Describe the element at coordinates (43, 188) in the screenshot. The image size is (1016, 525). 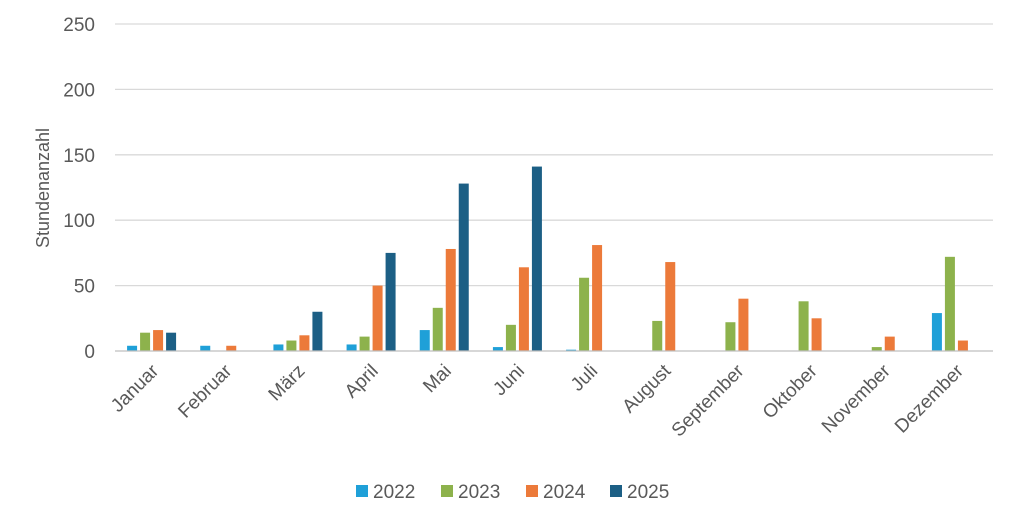
I see `y-axis-title: Stundenanzahl` at that location.